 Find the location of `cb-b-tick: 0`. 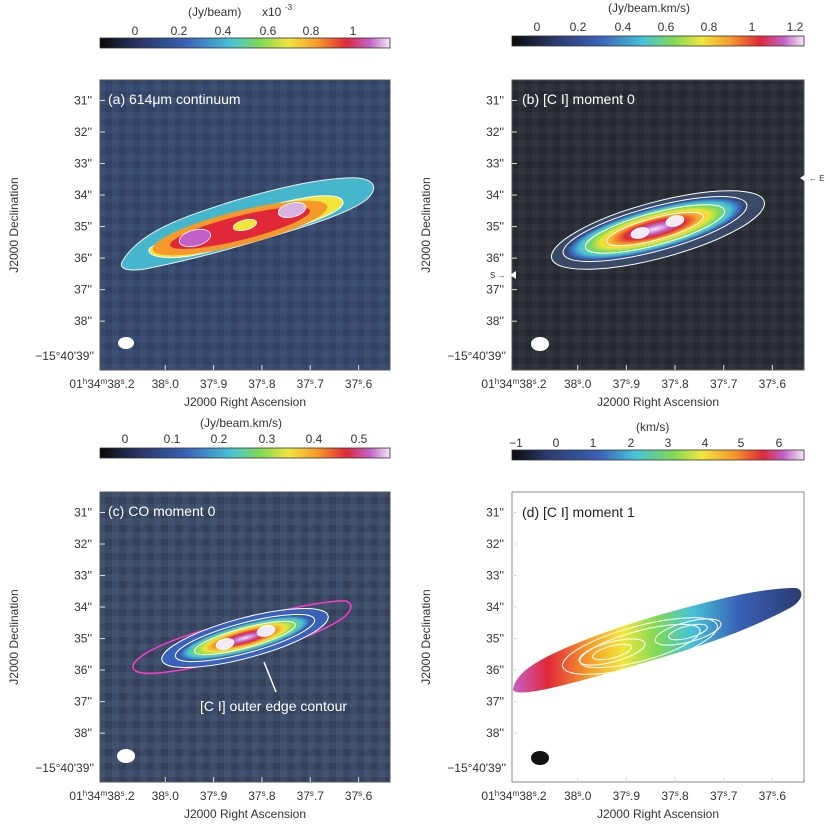

cb-b-tick: 0 is located at coordinates (537, 27).